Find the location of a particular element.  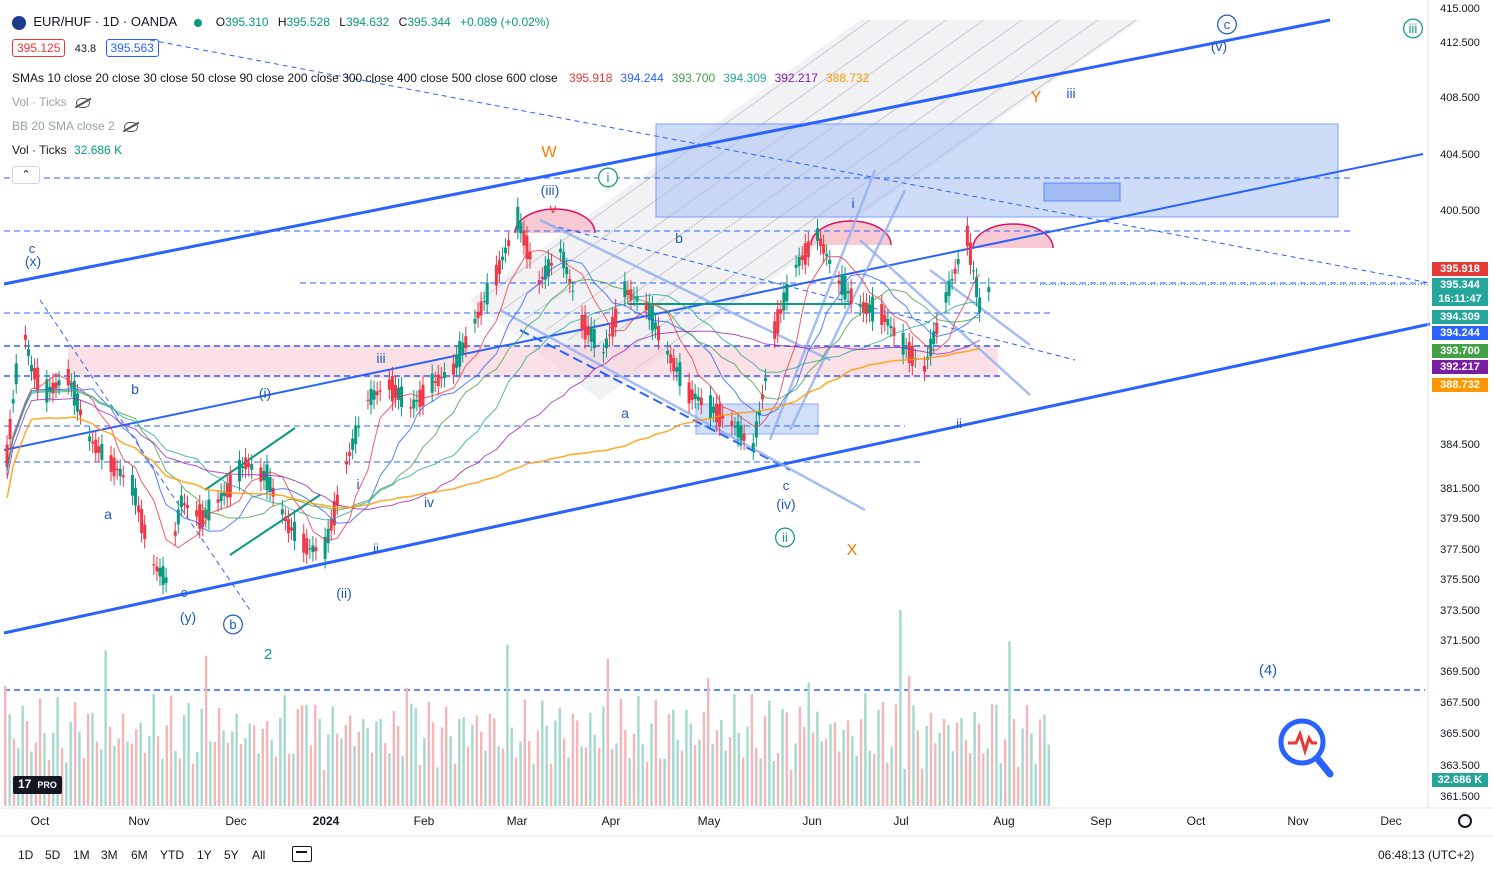

bb-legend-row: BB 20 SMA close 2 is located at coordinates (75, 126).